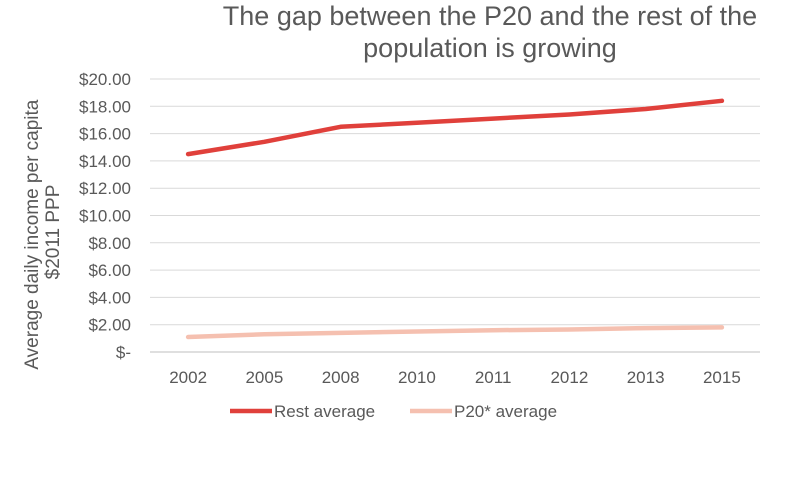 This screenshot has width=800, height=500. What do you see at coordinates (569, 377) in the screenshot?
I see `x-tick-label-2012: 2012` at bounding box center [569, 377].